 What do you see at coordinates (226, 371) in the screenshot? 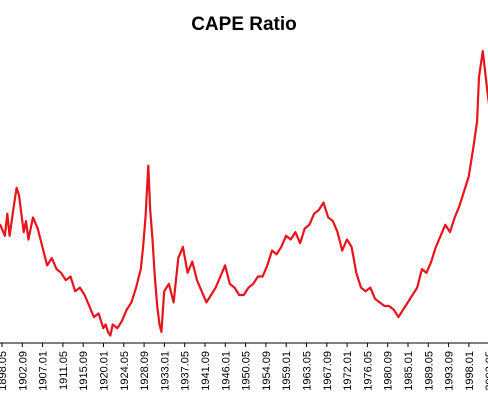
I see `x-tick-label: 1946.01` at bounding box center [226, 371].